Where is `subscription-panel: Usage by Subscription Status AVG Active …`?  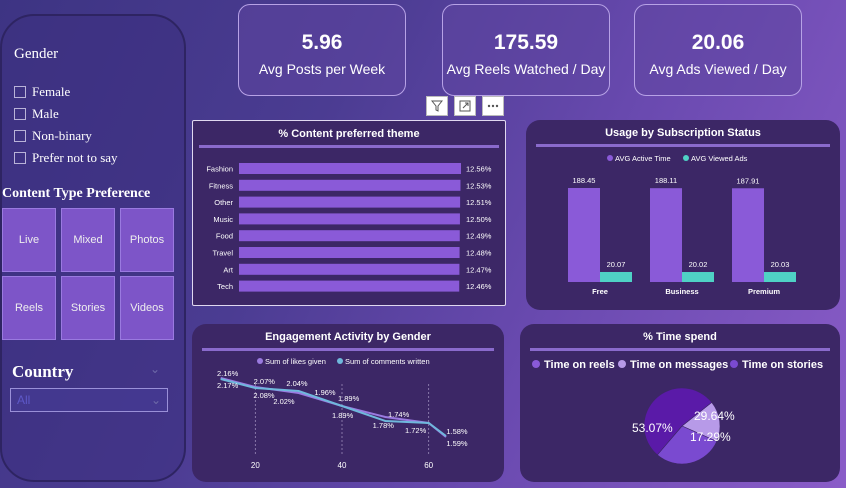 subscription-panel: Usage by Subscription Status AVG Active … is located at coordinates (683, 215).